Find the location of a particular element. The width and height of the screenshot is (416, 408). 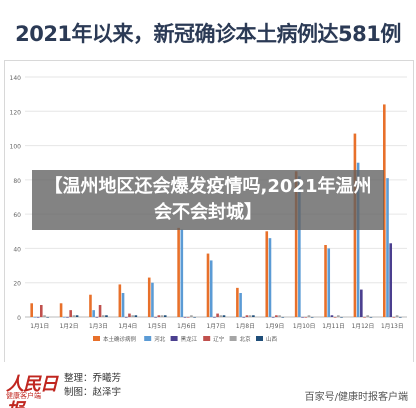

headline-banner: 【温州地区还会爆发疫情吗,2021年温州会不会封城】 is located at coordinates (208, 200).